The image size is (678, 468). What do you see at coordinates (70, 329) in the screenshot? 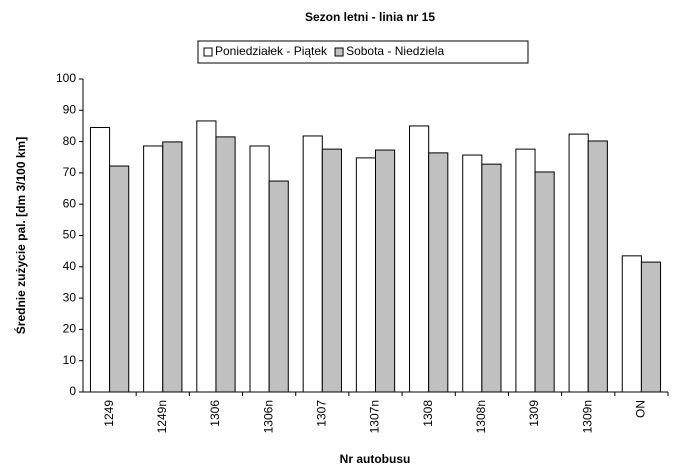
I see `y-tick-label: 20` at bounding box center [70, 329].